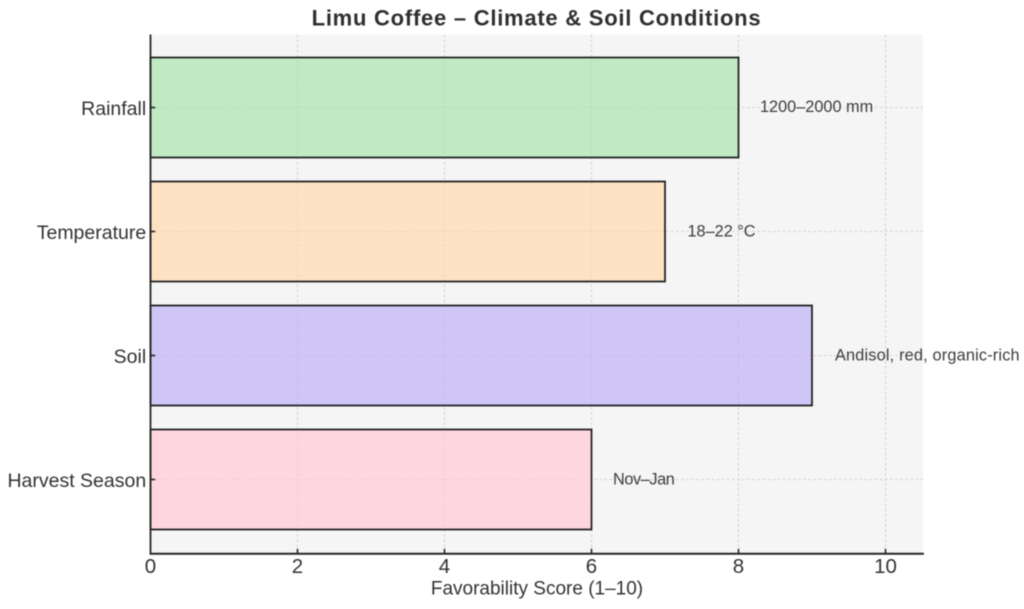 Image resolution: width=1024 pixels, height=609 pixels. I want to click on svg-text: Favorability Score (1–10), so click(537, 589).